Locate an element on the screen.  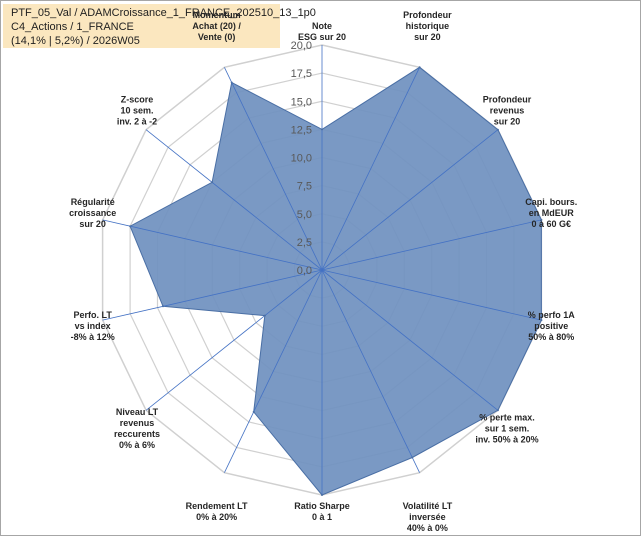
axis-label-line: Z-score is located at coordinates (137, 100).